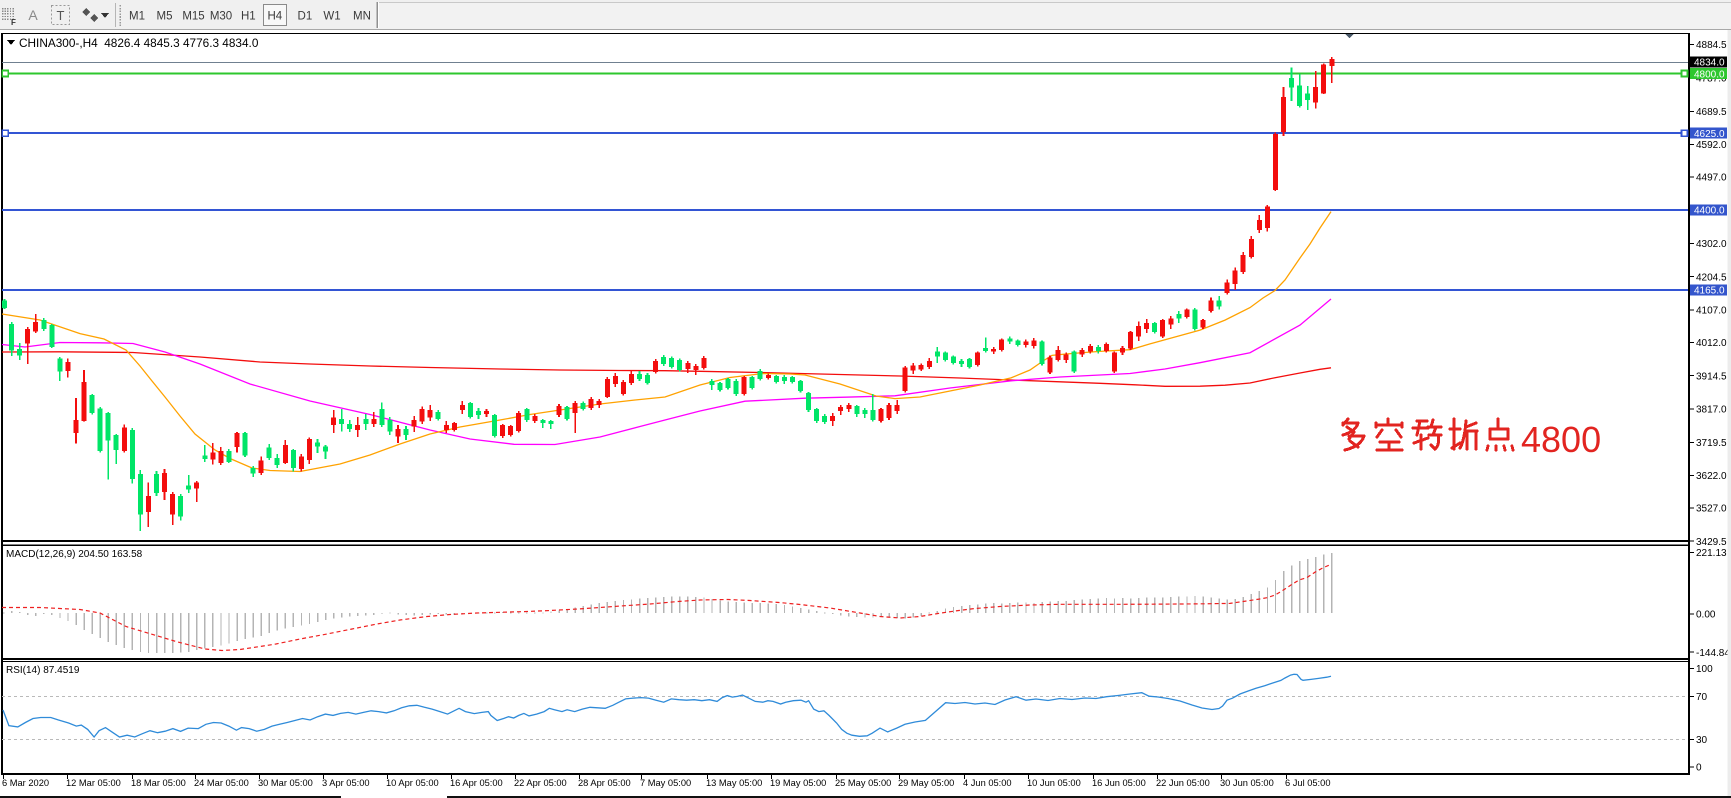 This screenshot has width=1731, height=798. Describe the element at coordinates (926, 783) in the screenshot. I see `svg-text: 29 May 05:00` at that location.